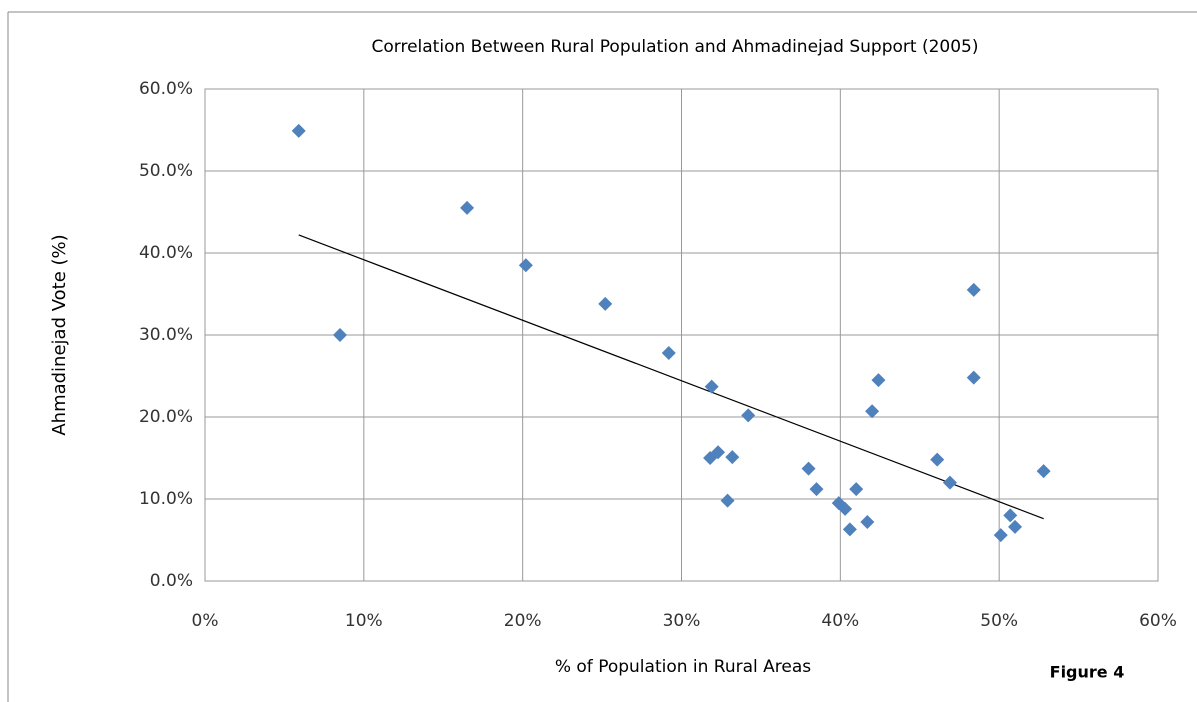 This screenshot has height=702, width=1197. What do you see at coordinates (166, 499) in the screenshot?
I see `y-tick-label: 10.0%` at bounding box center [166, 499].